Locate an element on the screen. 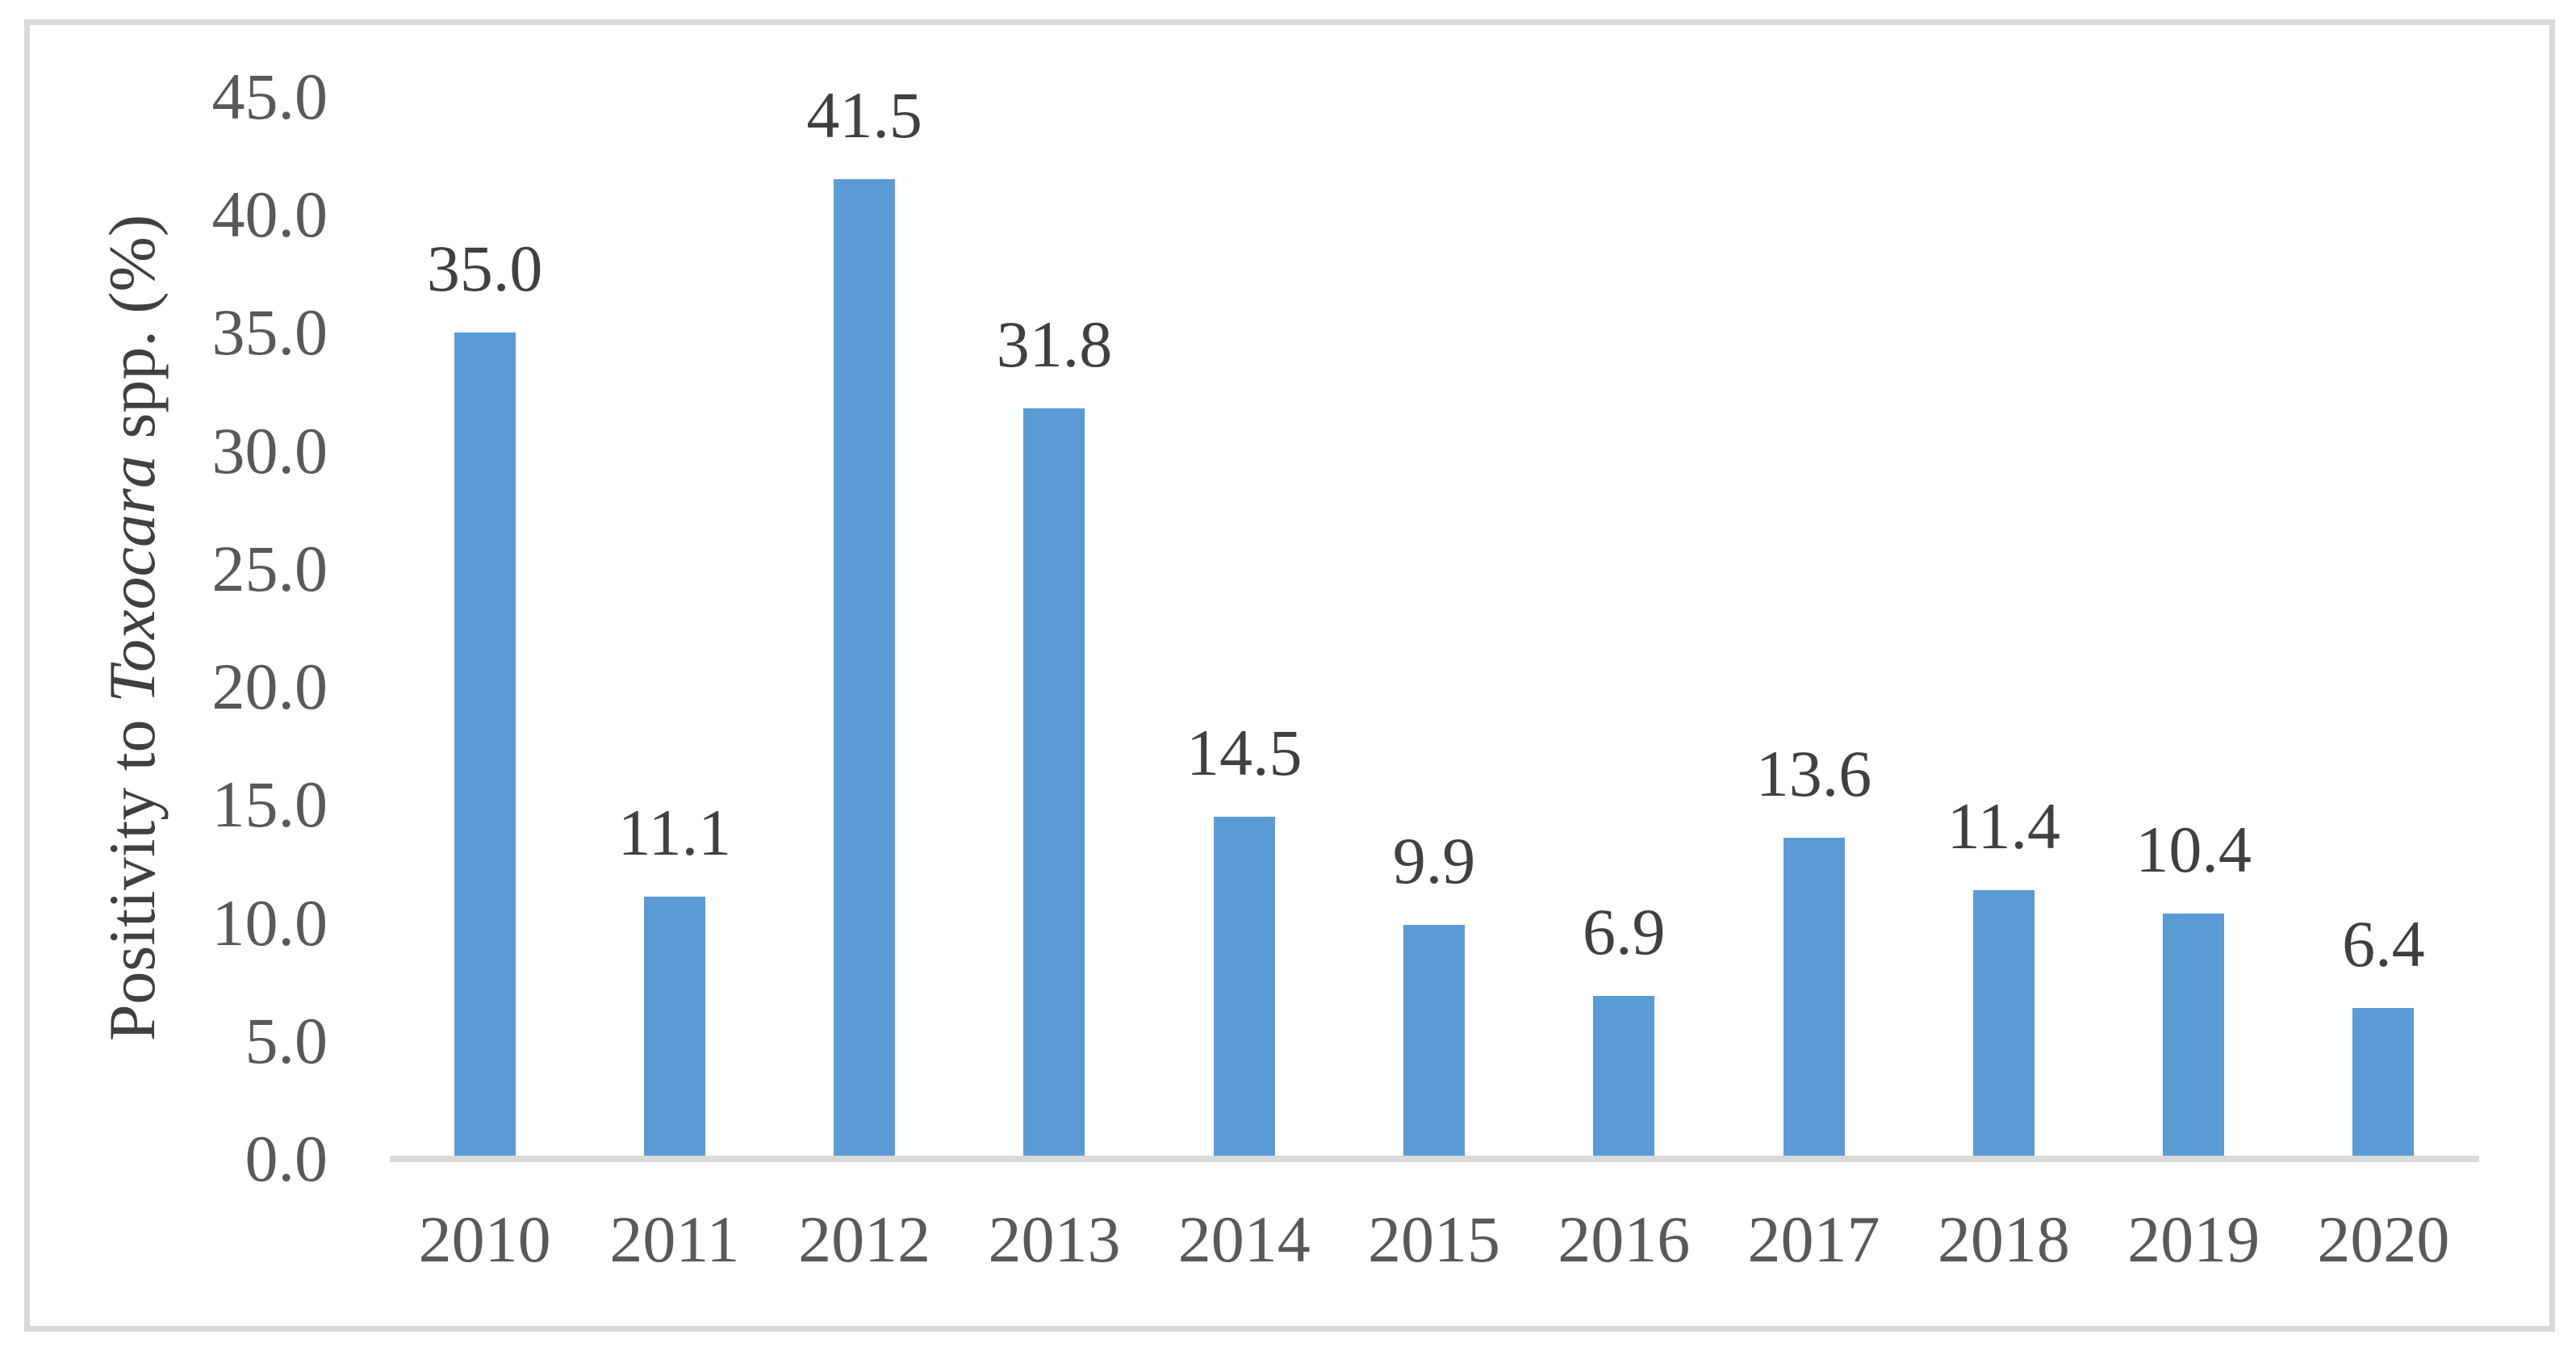  y-tick-label: 45.0 is located at coordinates (269, 96).